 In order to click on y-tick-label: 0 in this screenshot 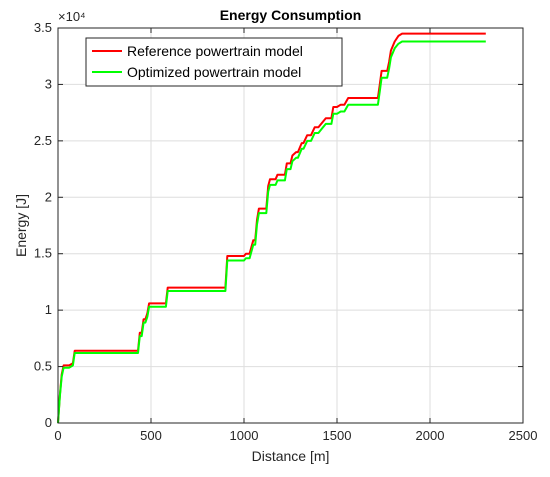, I will do `click(48, 422)`.